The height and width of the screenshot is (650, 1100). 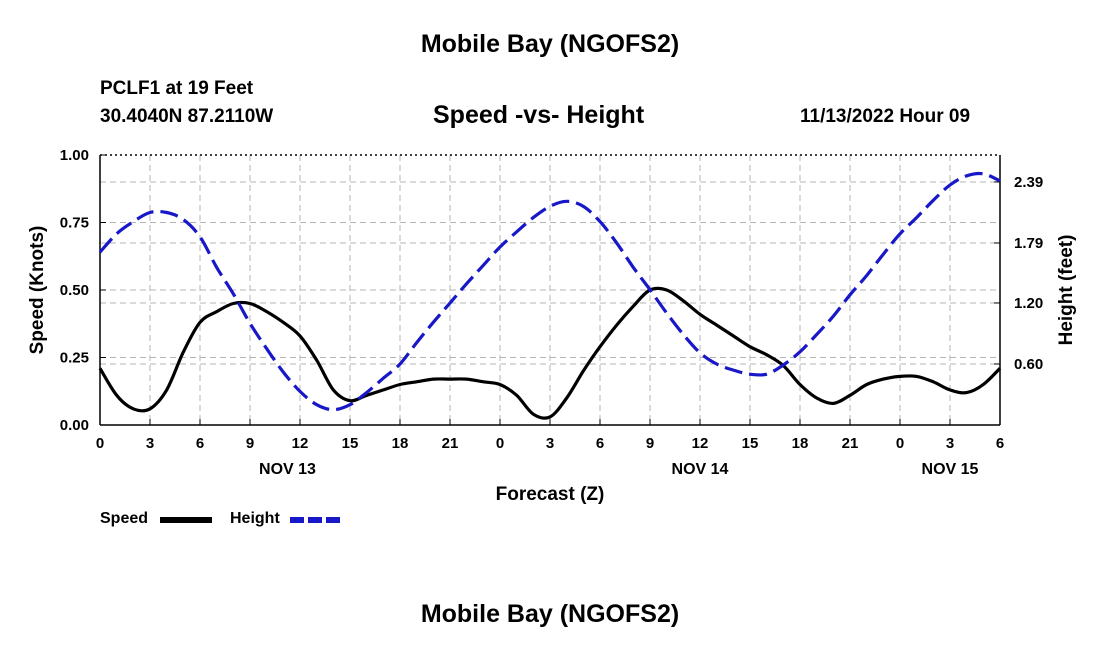 I want to click on left-tick-label: 0.00, so click(x=74, y=425).